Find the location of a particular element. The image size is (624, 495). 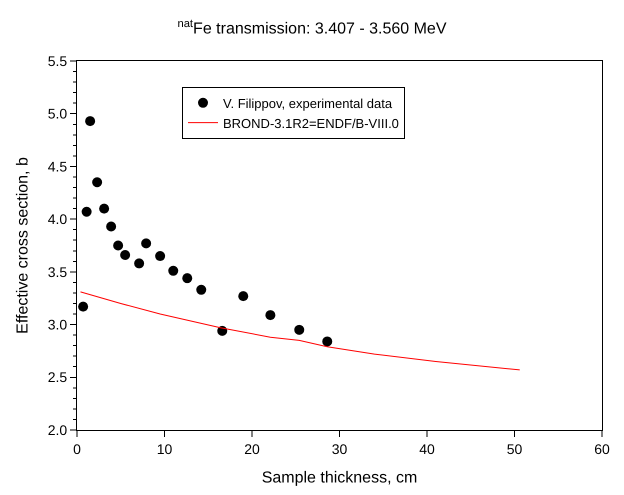

y-tick-label: 5.5 is located at coordinates (58, 60).